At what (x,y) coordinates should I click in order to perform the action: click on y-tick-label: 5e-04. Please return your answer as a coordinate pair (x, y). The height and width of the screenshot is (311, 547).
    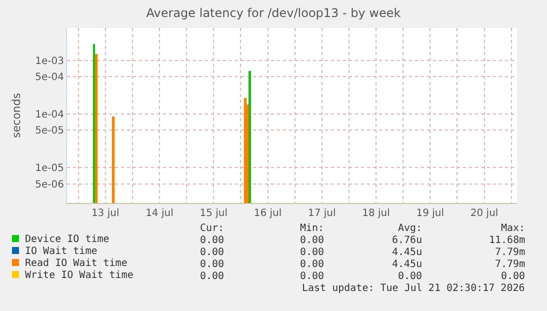
    Looking at the image, I should click on (49, 77).